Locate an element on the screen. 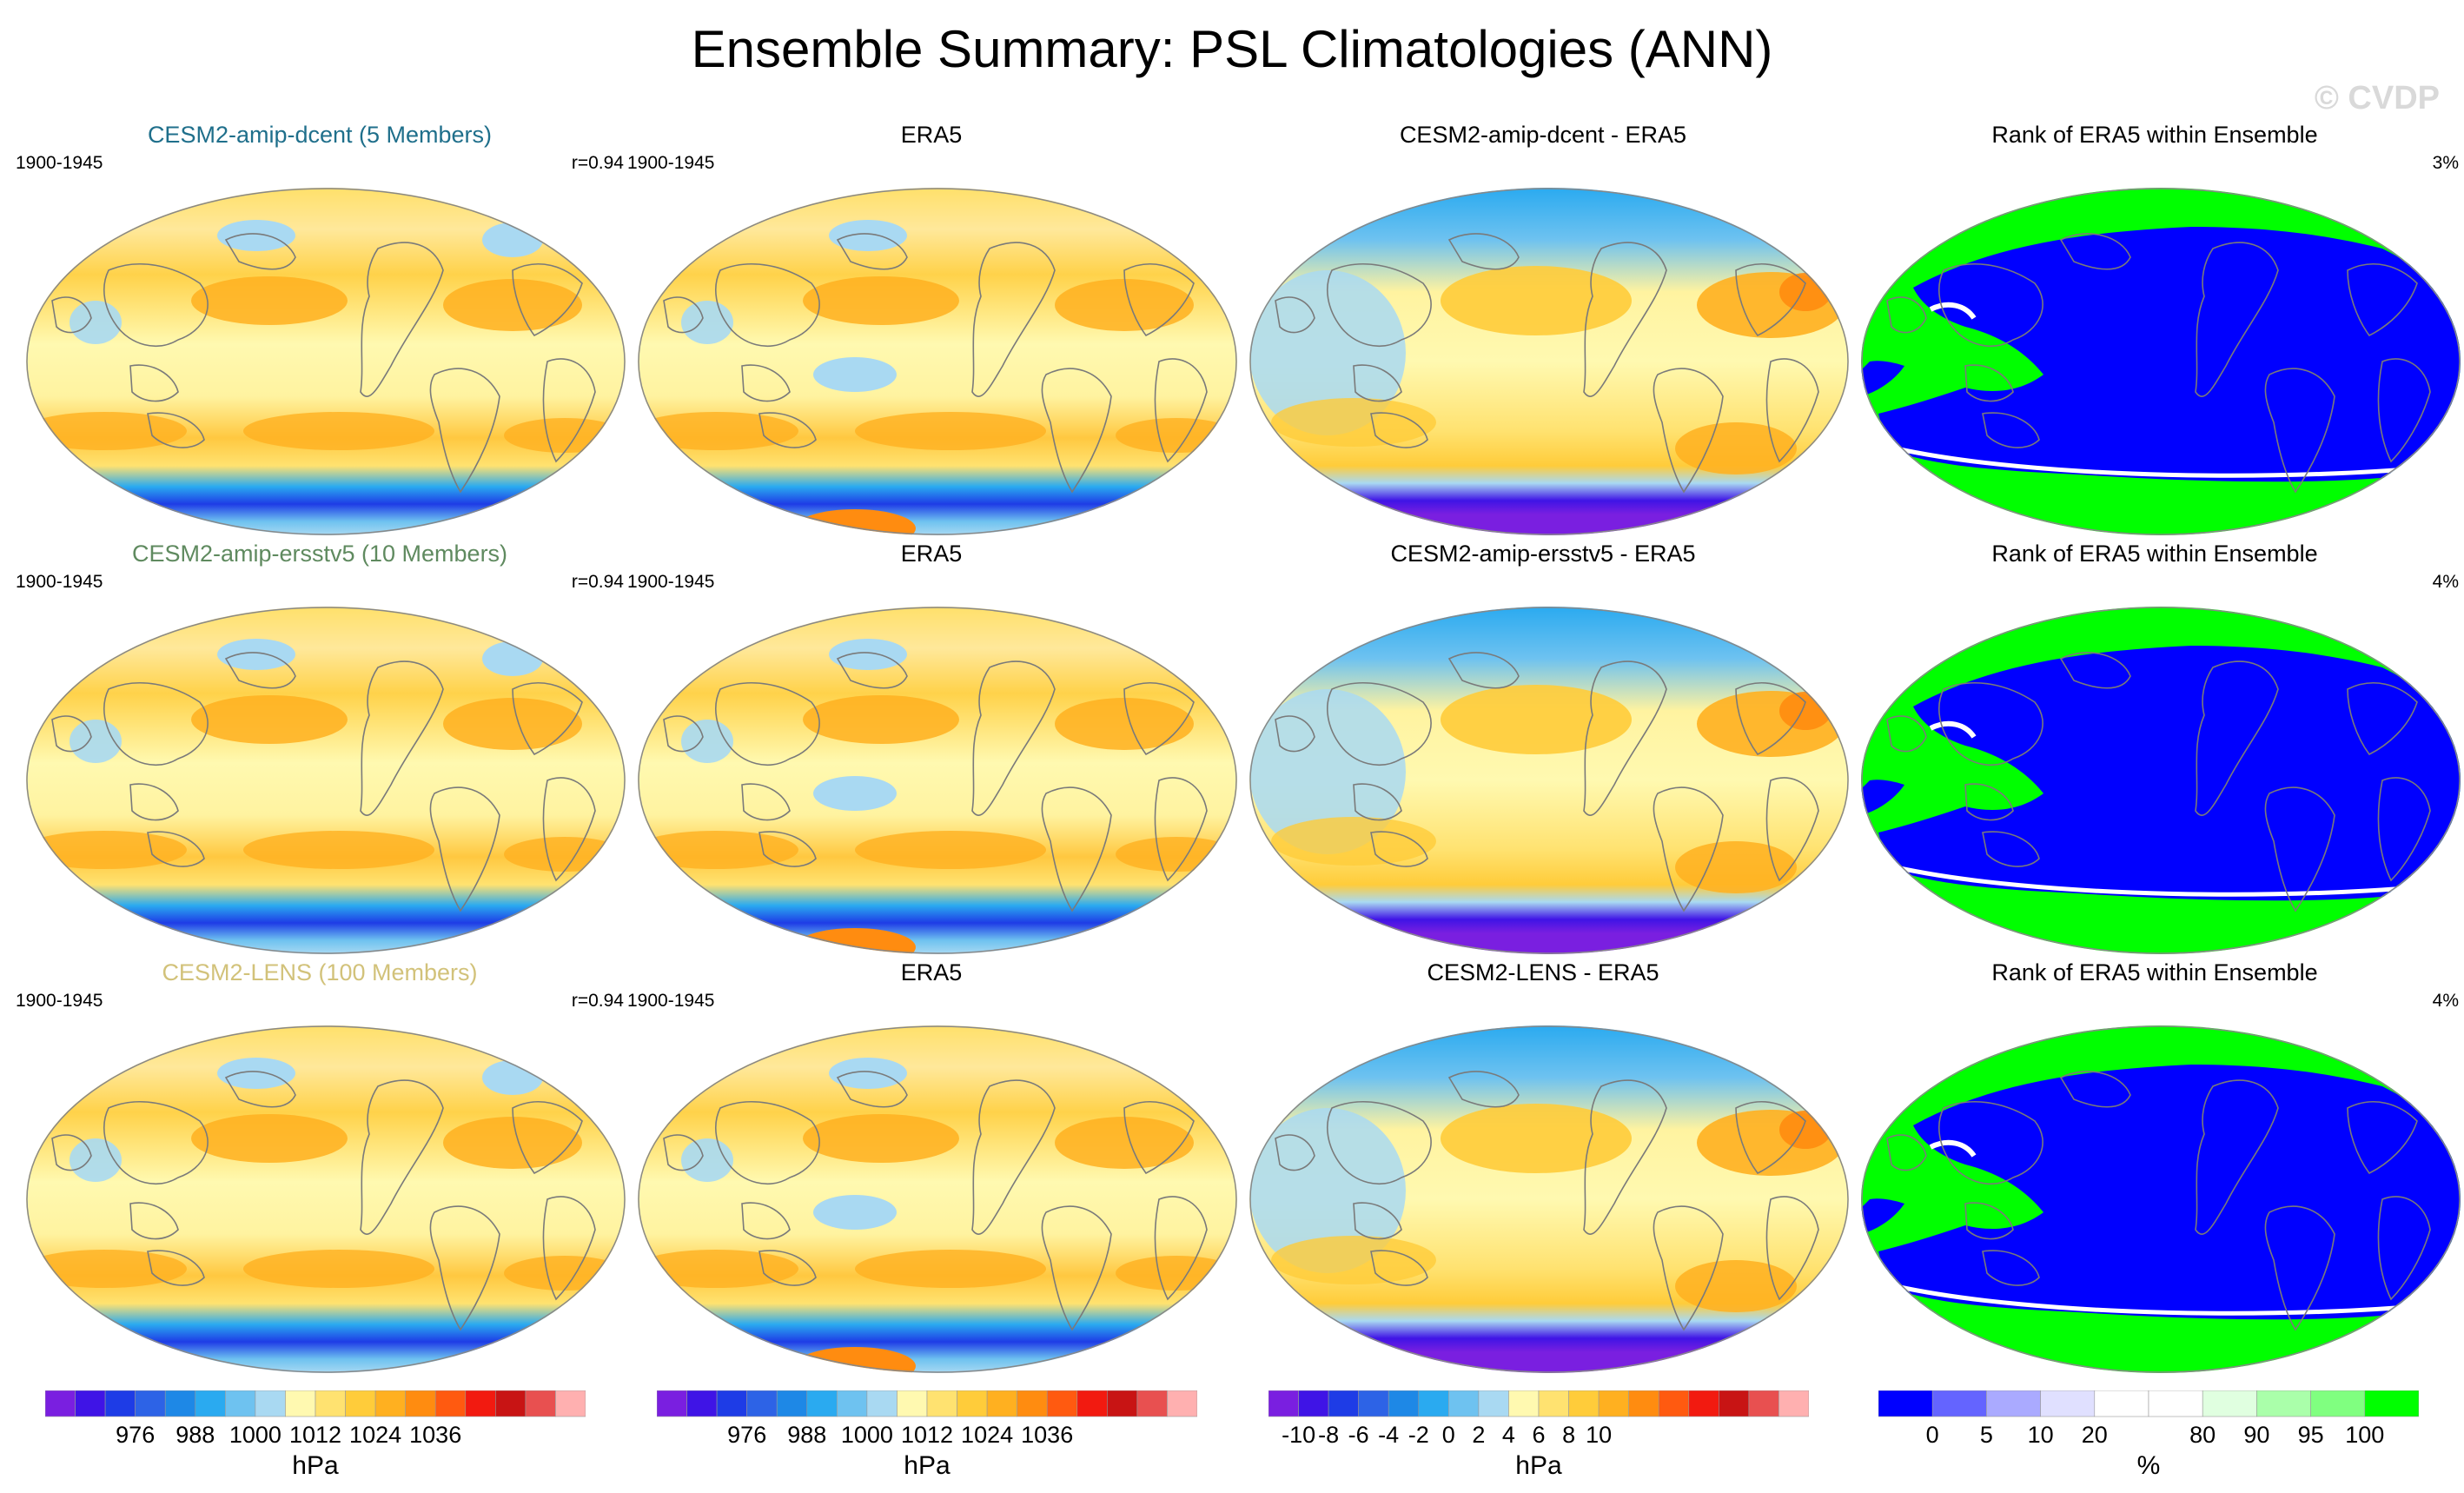 This screenshot has width=2464, height=1493. panel-title: CESM2-amip-ersstv5 (10 Members) is located at coordinates (319, 554).